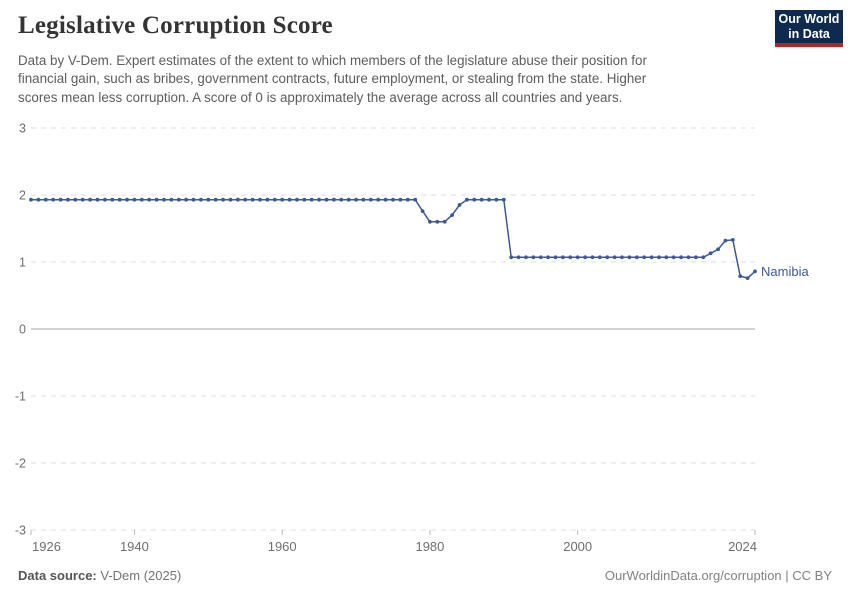  What do you see at coordinates (809, 28) in the screenshot?
I see `owid-logo: Our World in Data` at bounding box center [809, 28].